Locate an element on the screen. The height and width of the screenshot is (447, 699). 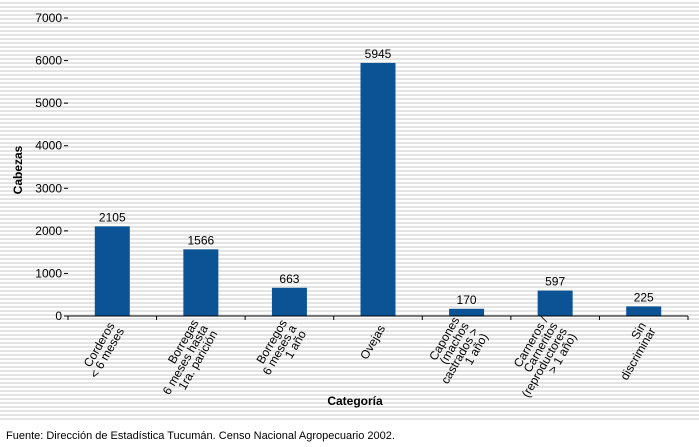
y-axis-ticks: 0 1000 2000 3000 4000 5000 6000 7000 is located at coordinates (51, 167).